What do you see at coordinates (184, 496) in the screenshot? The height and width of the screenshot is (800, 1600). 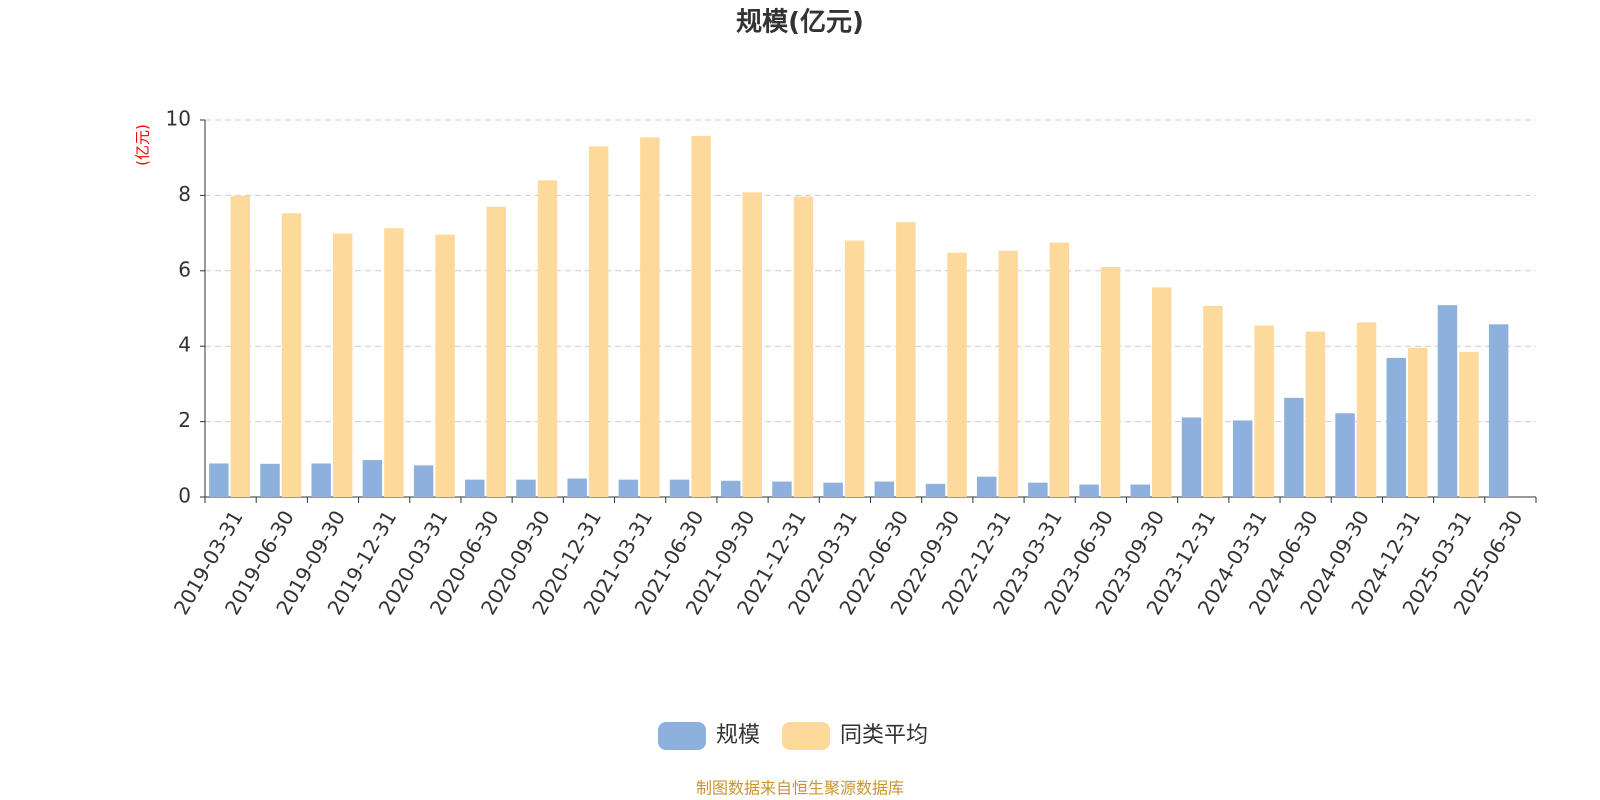 I see `y-tick-label: 0` at bounding box center [184, 496].